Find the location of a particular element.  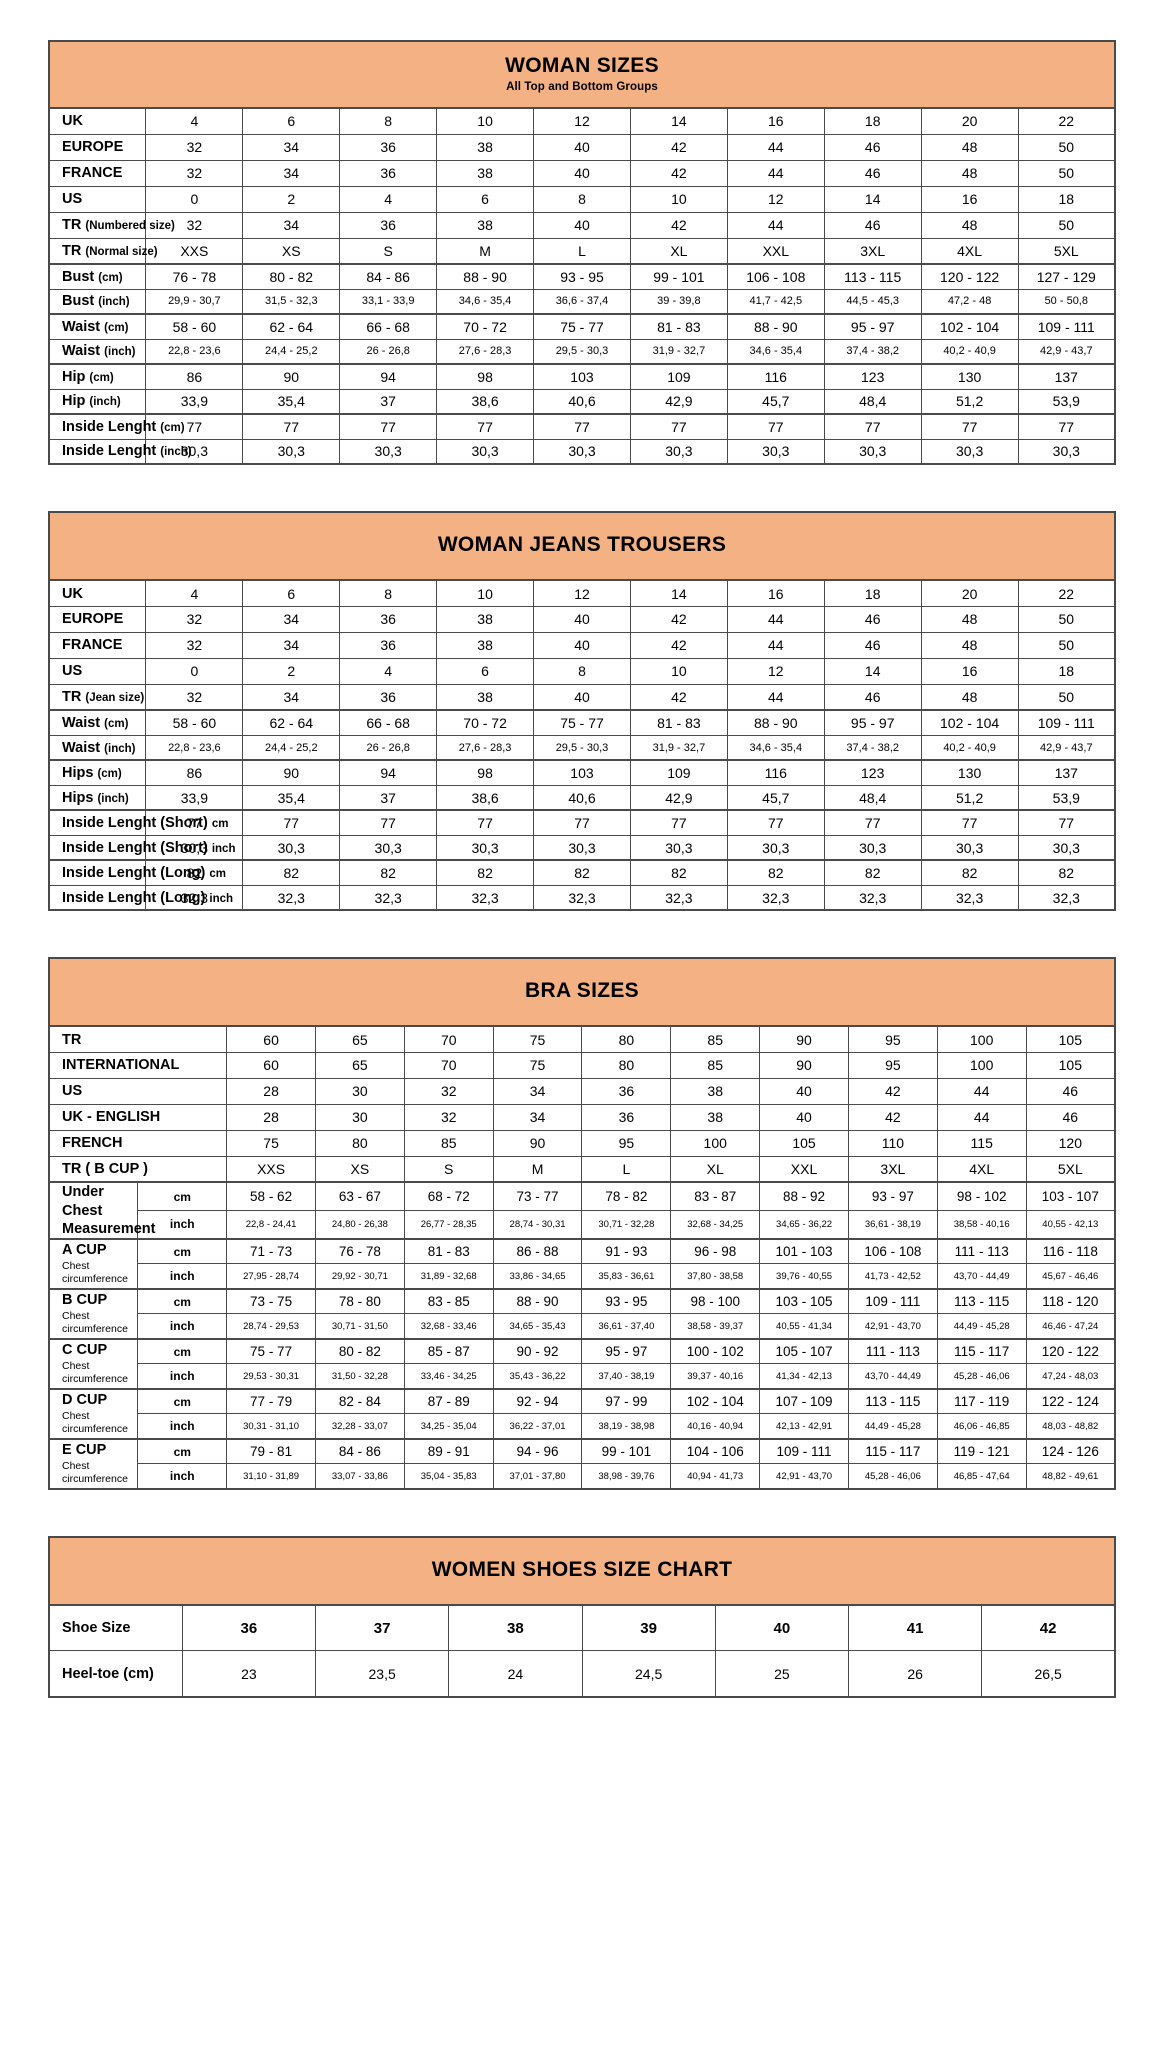

cell: 34,25 - 35,04 is located at coordinates (448, 1426).